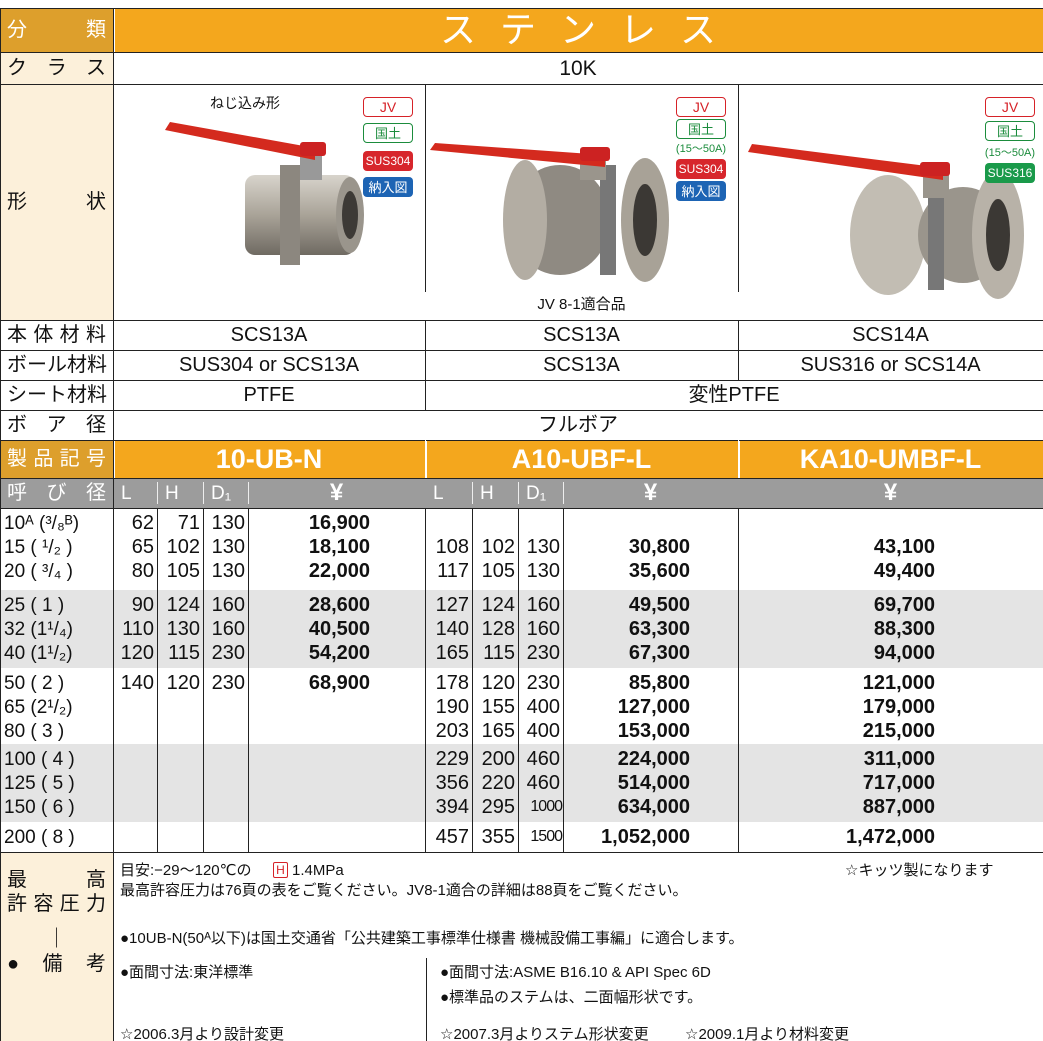  What do you see at coordinates (581, 458) in the screenshot?
I see `product-name: A10-UBF-L` at bounding box center [581, 458].